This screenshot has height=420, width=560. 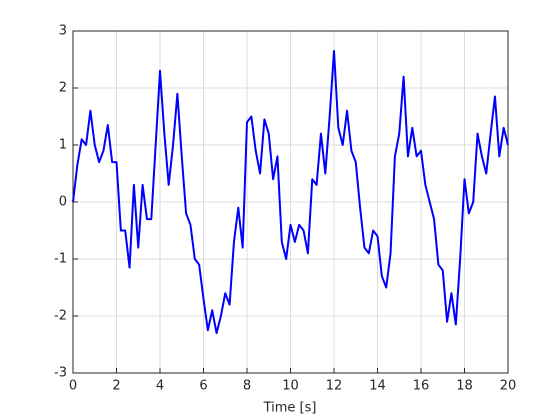 What do you see at coordinates (247, 386) in the screenshot?
I see `x-tick-label: 8` at bounding box center [247, 386].